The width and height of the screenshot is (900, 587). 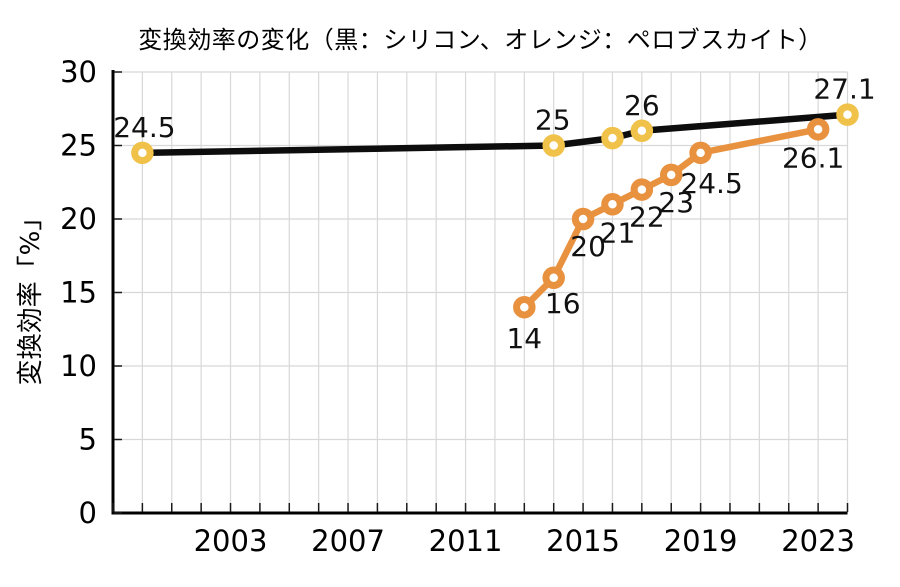 I want to click on y-tick-label: 10, so click(x=78, y=366).